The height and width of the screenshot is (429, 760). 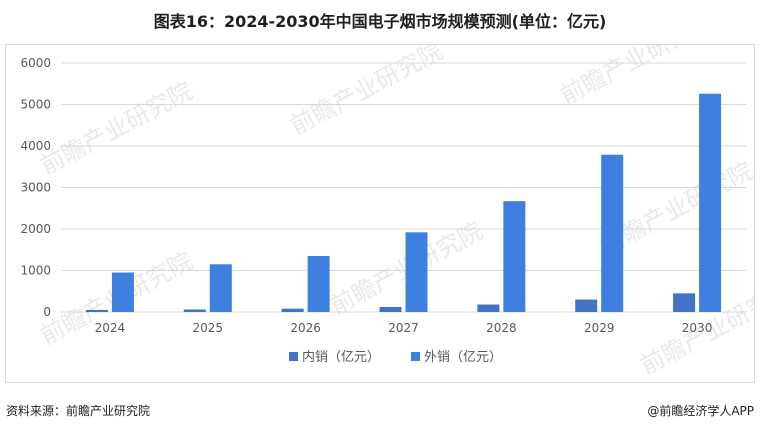 I want to click on y-tick-label: 3000, so click(x=35, y=188).